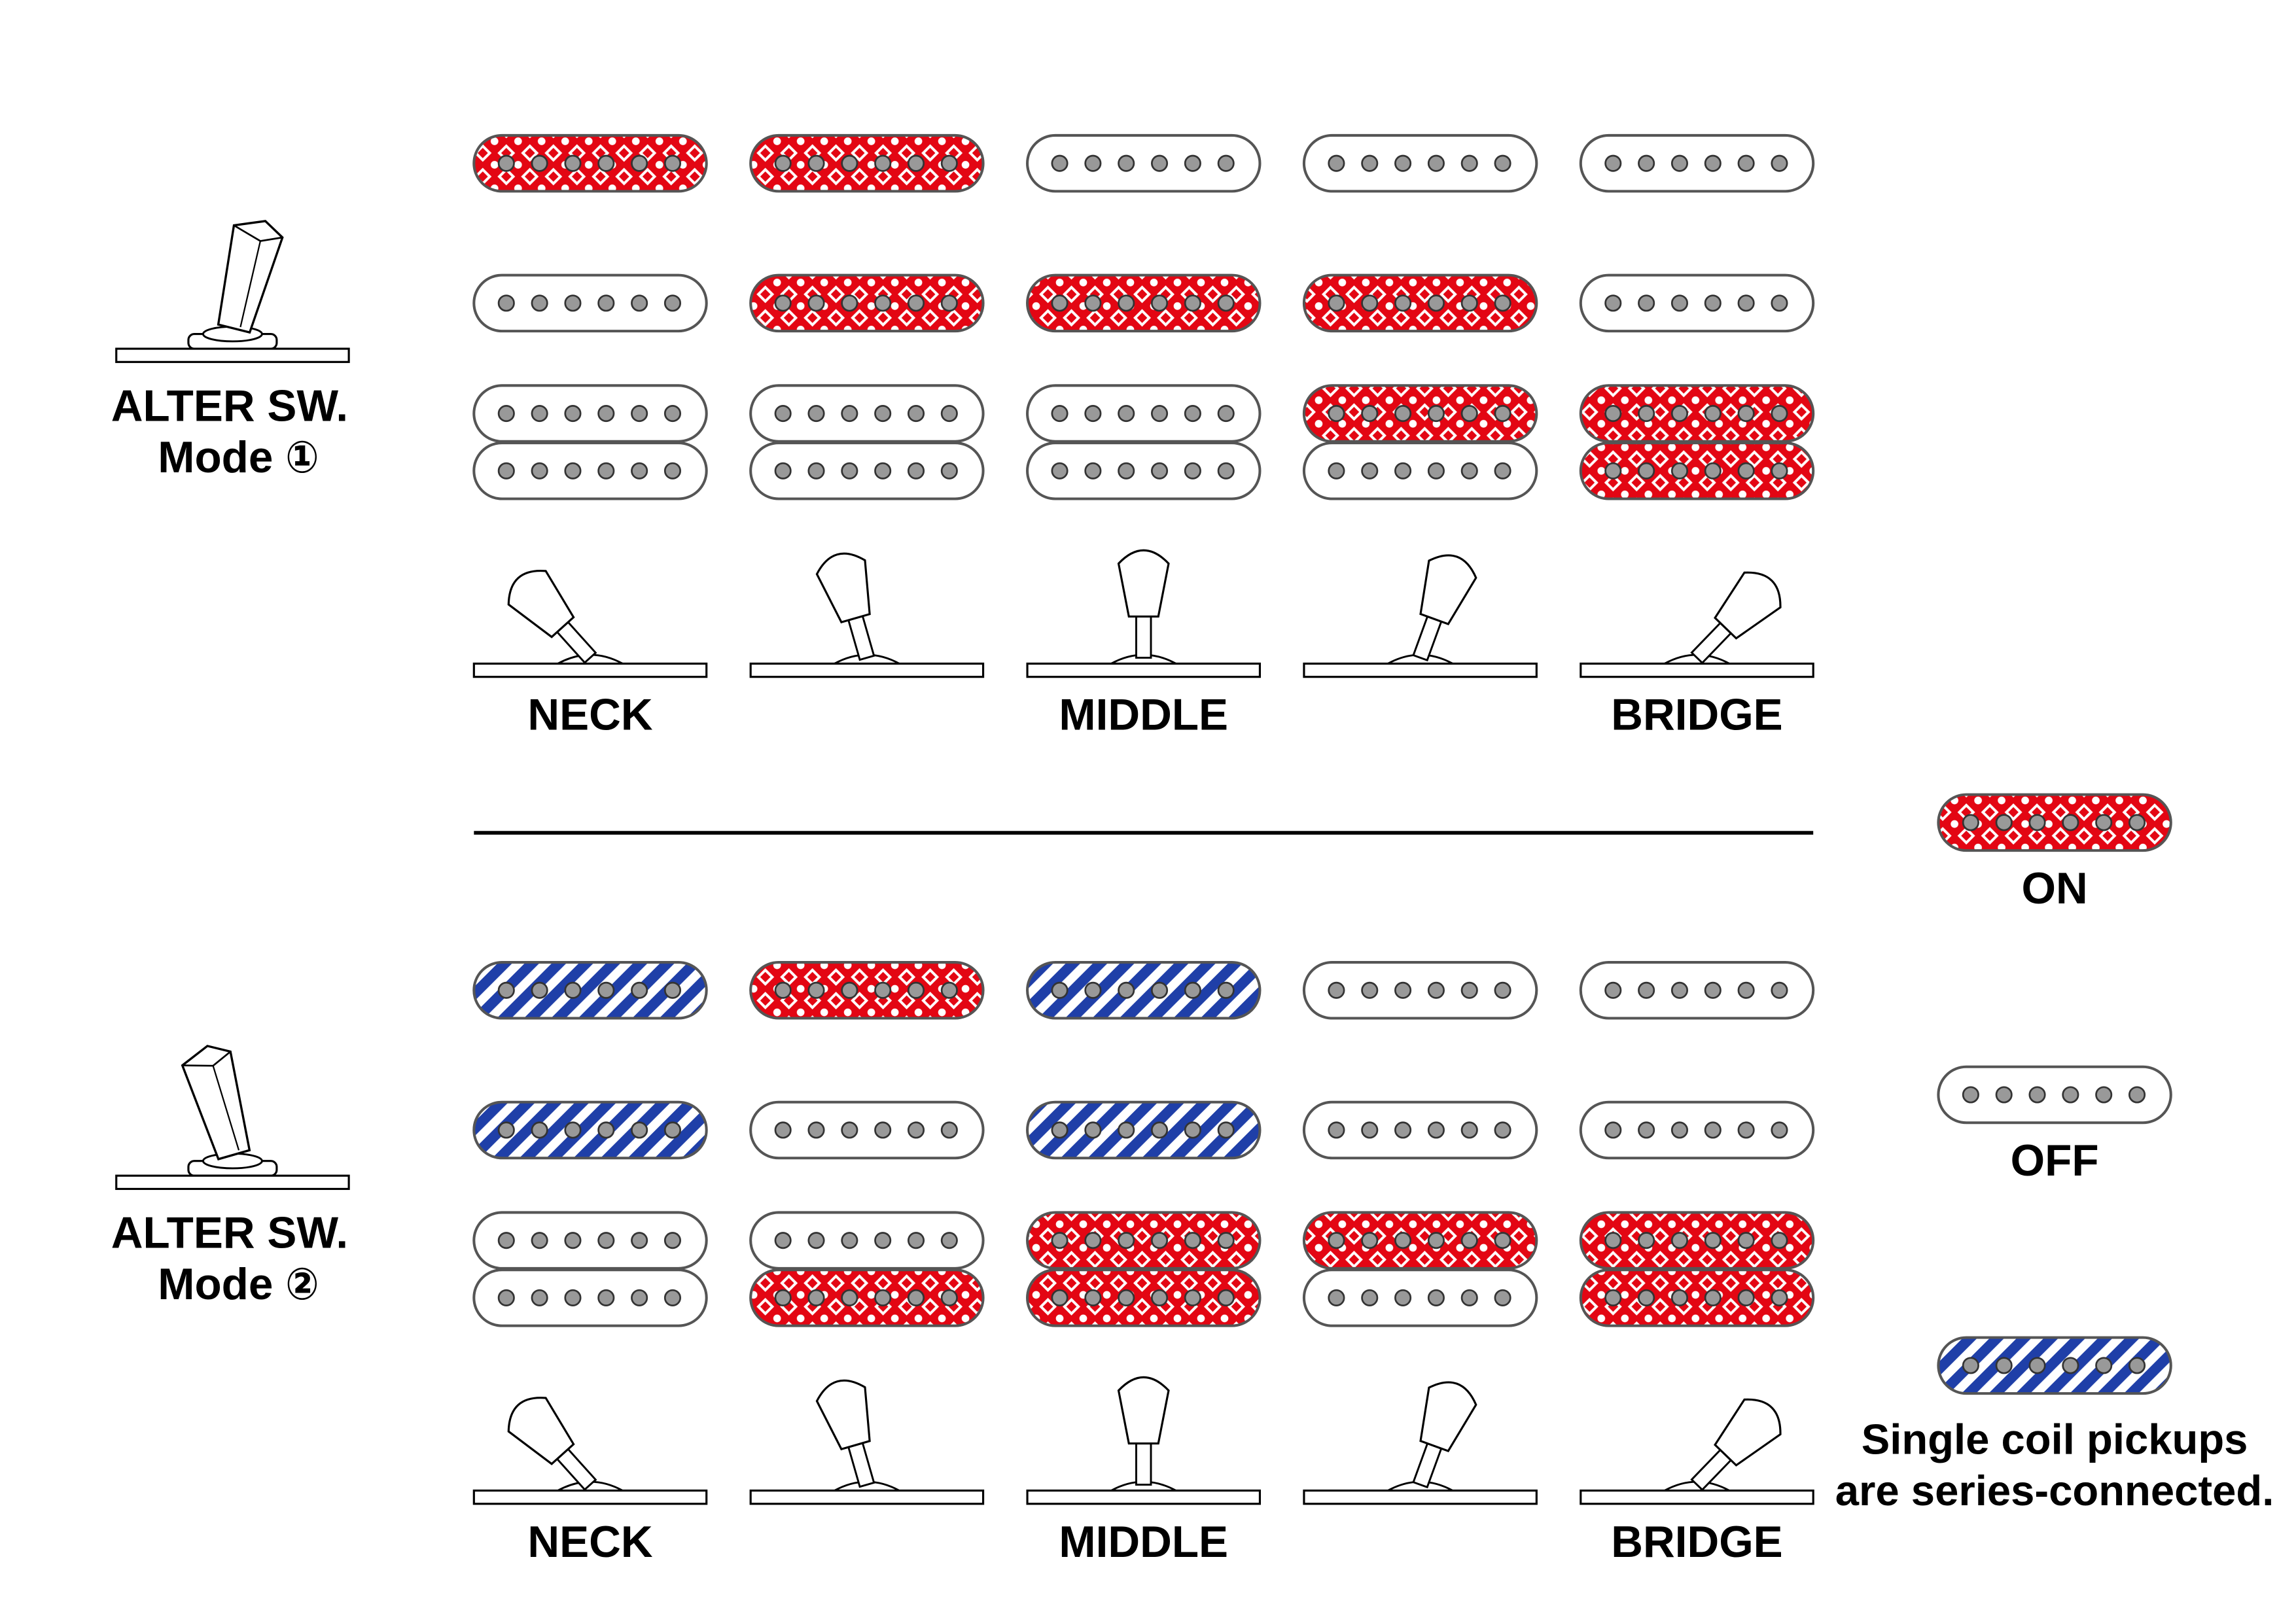 This screenshot has height=1623, width=2296. What do you see at coordinates (1420, 414) in the screenshot?
I see `mode-1-position-4-bridge-humbucker-top-coil` at bounding box center [1420, 414].